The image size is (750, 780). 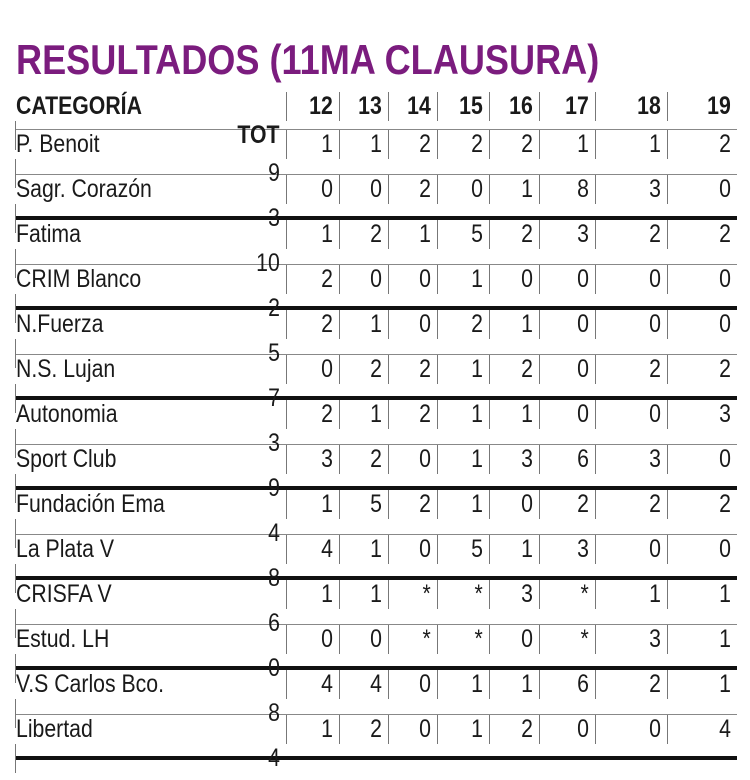 I want to click on team-name-cell: Fundación Ema, so click(x=150, y=504).